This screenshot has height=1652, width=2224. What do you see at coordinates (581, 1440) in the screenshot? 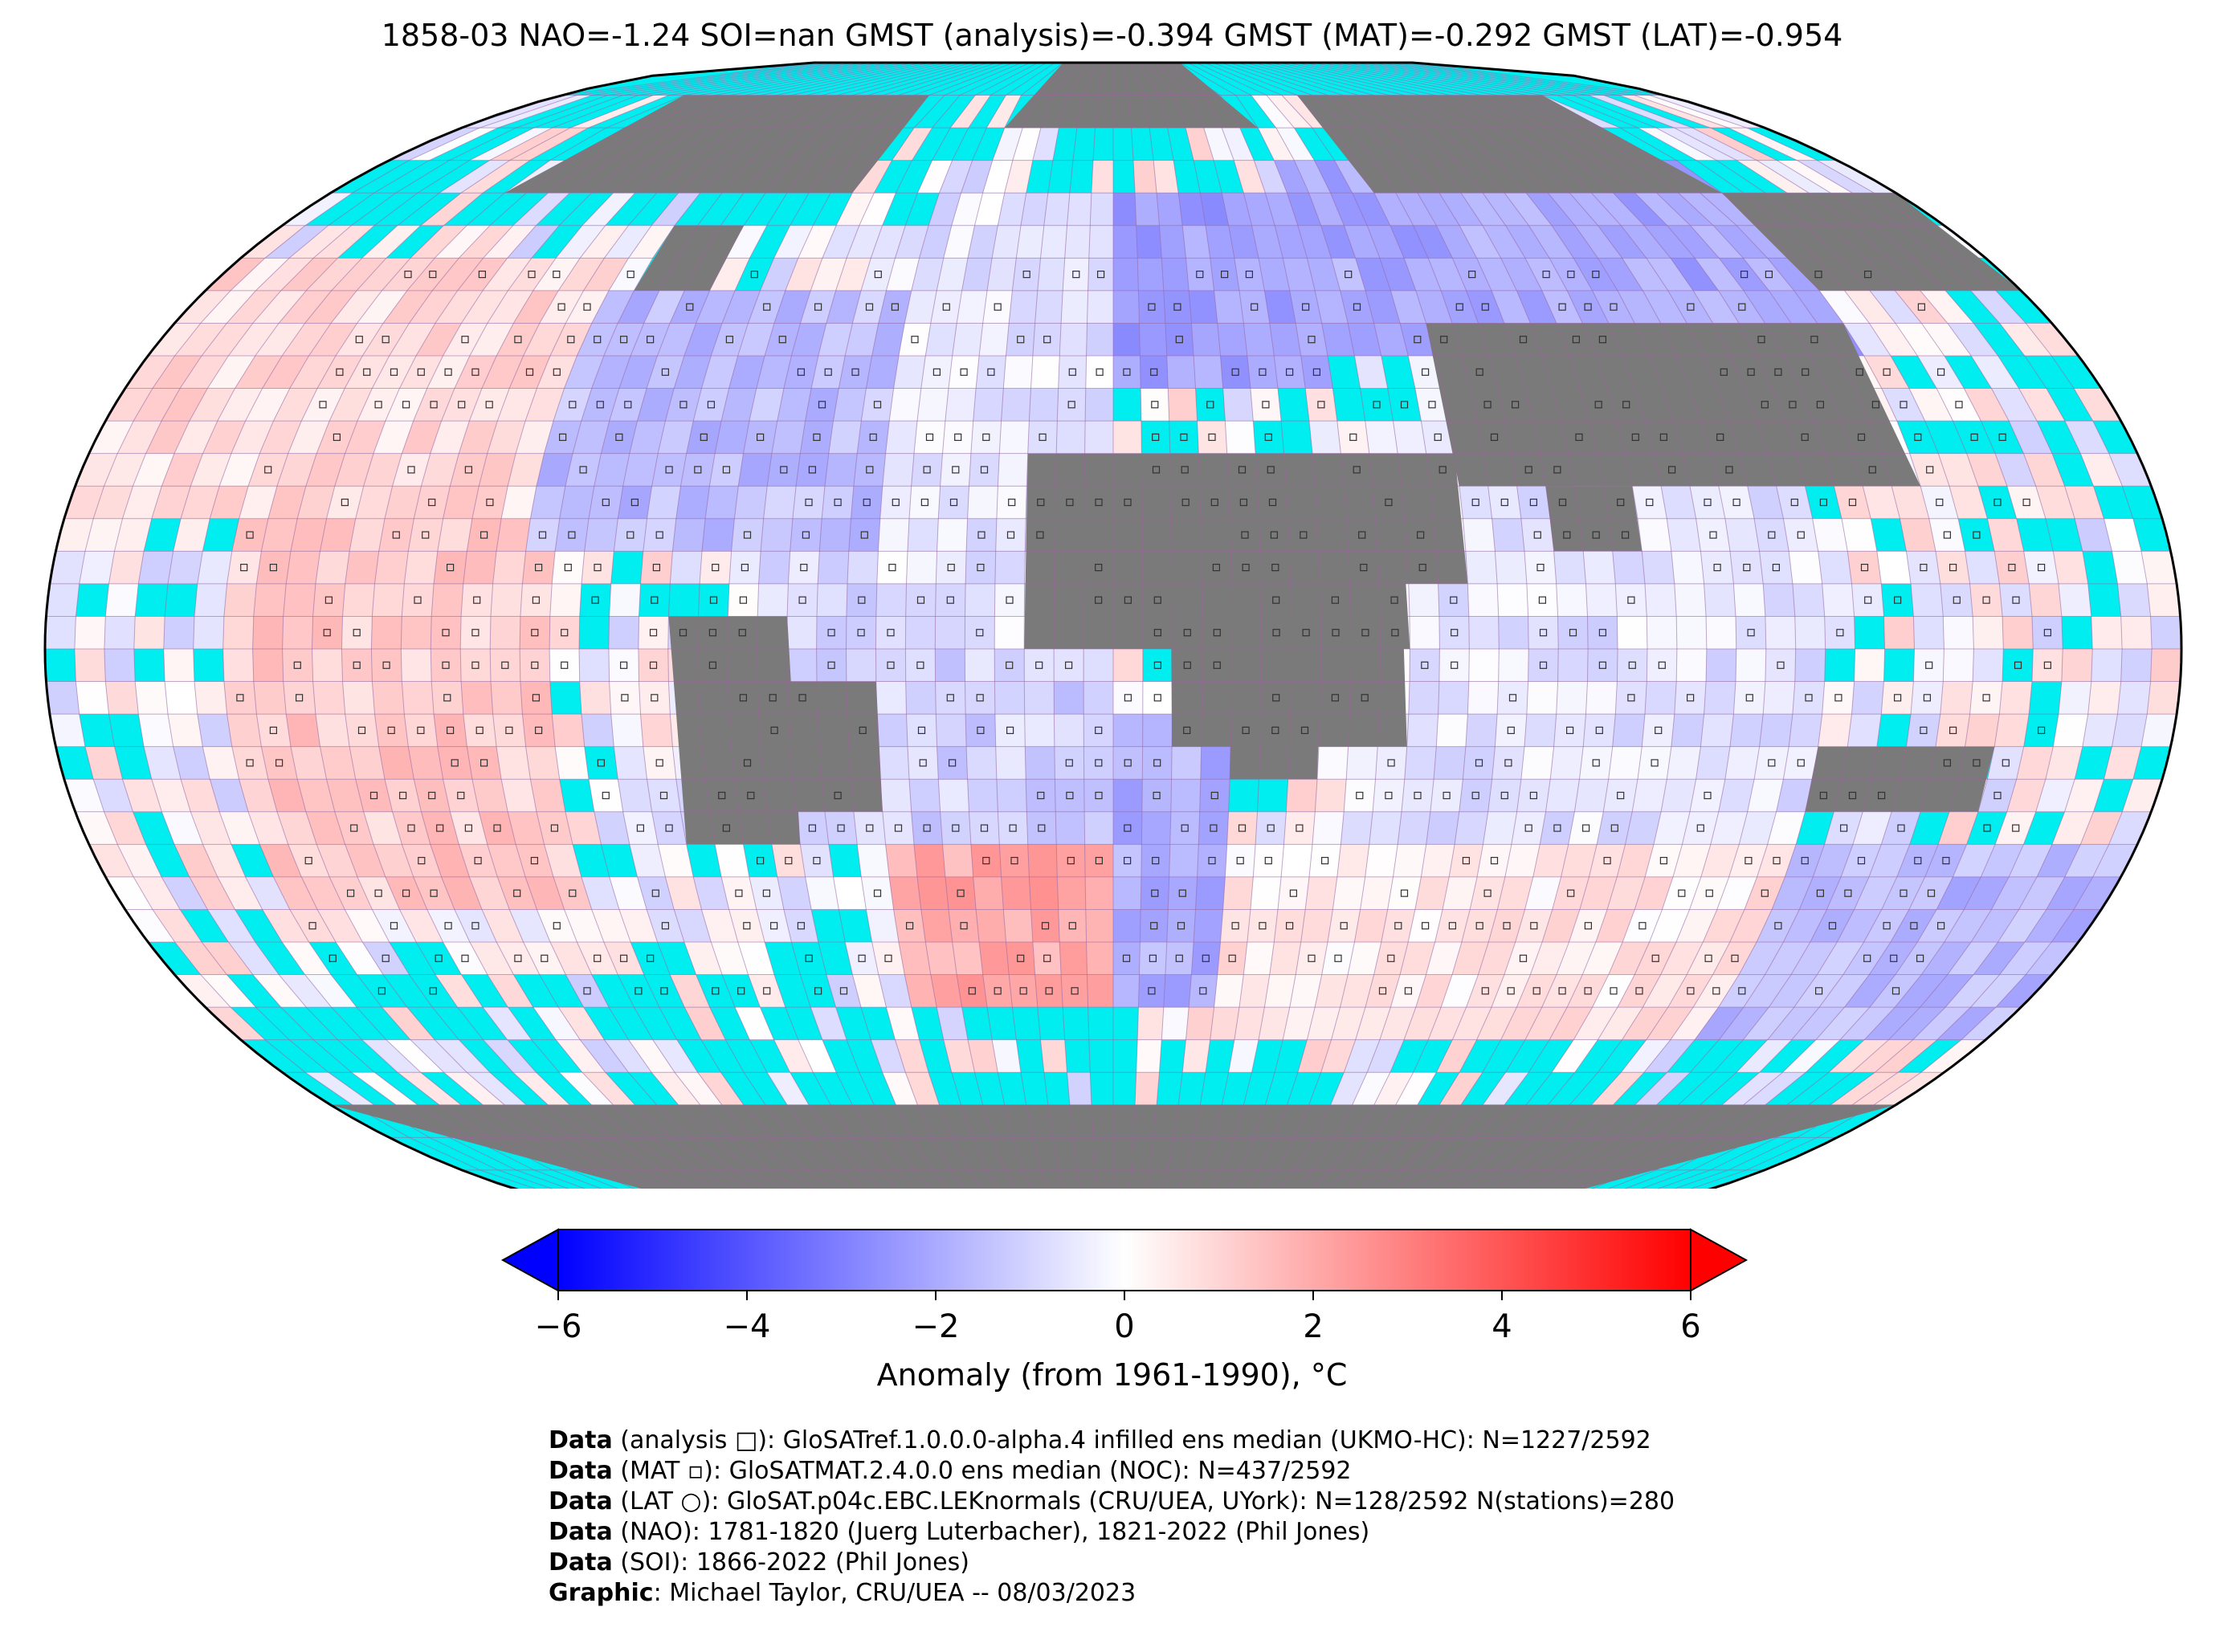
I see `credit-line-bold: Data` at bounding box center [581, 1440].